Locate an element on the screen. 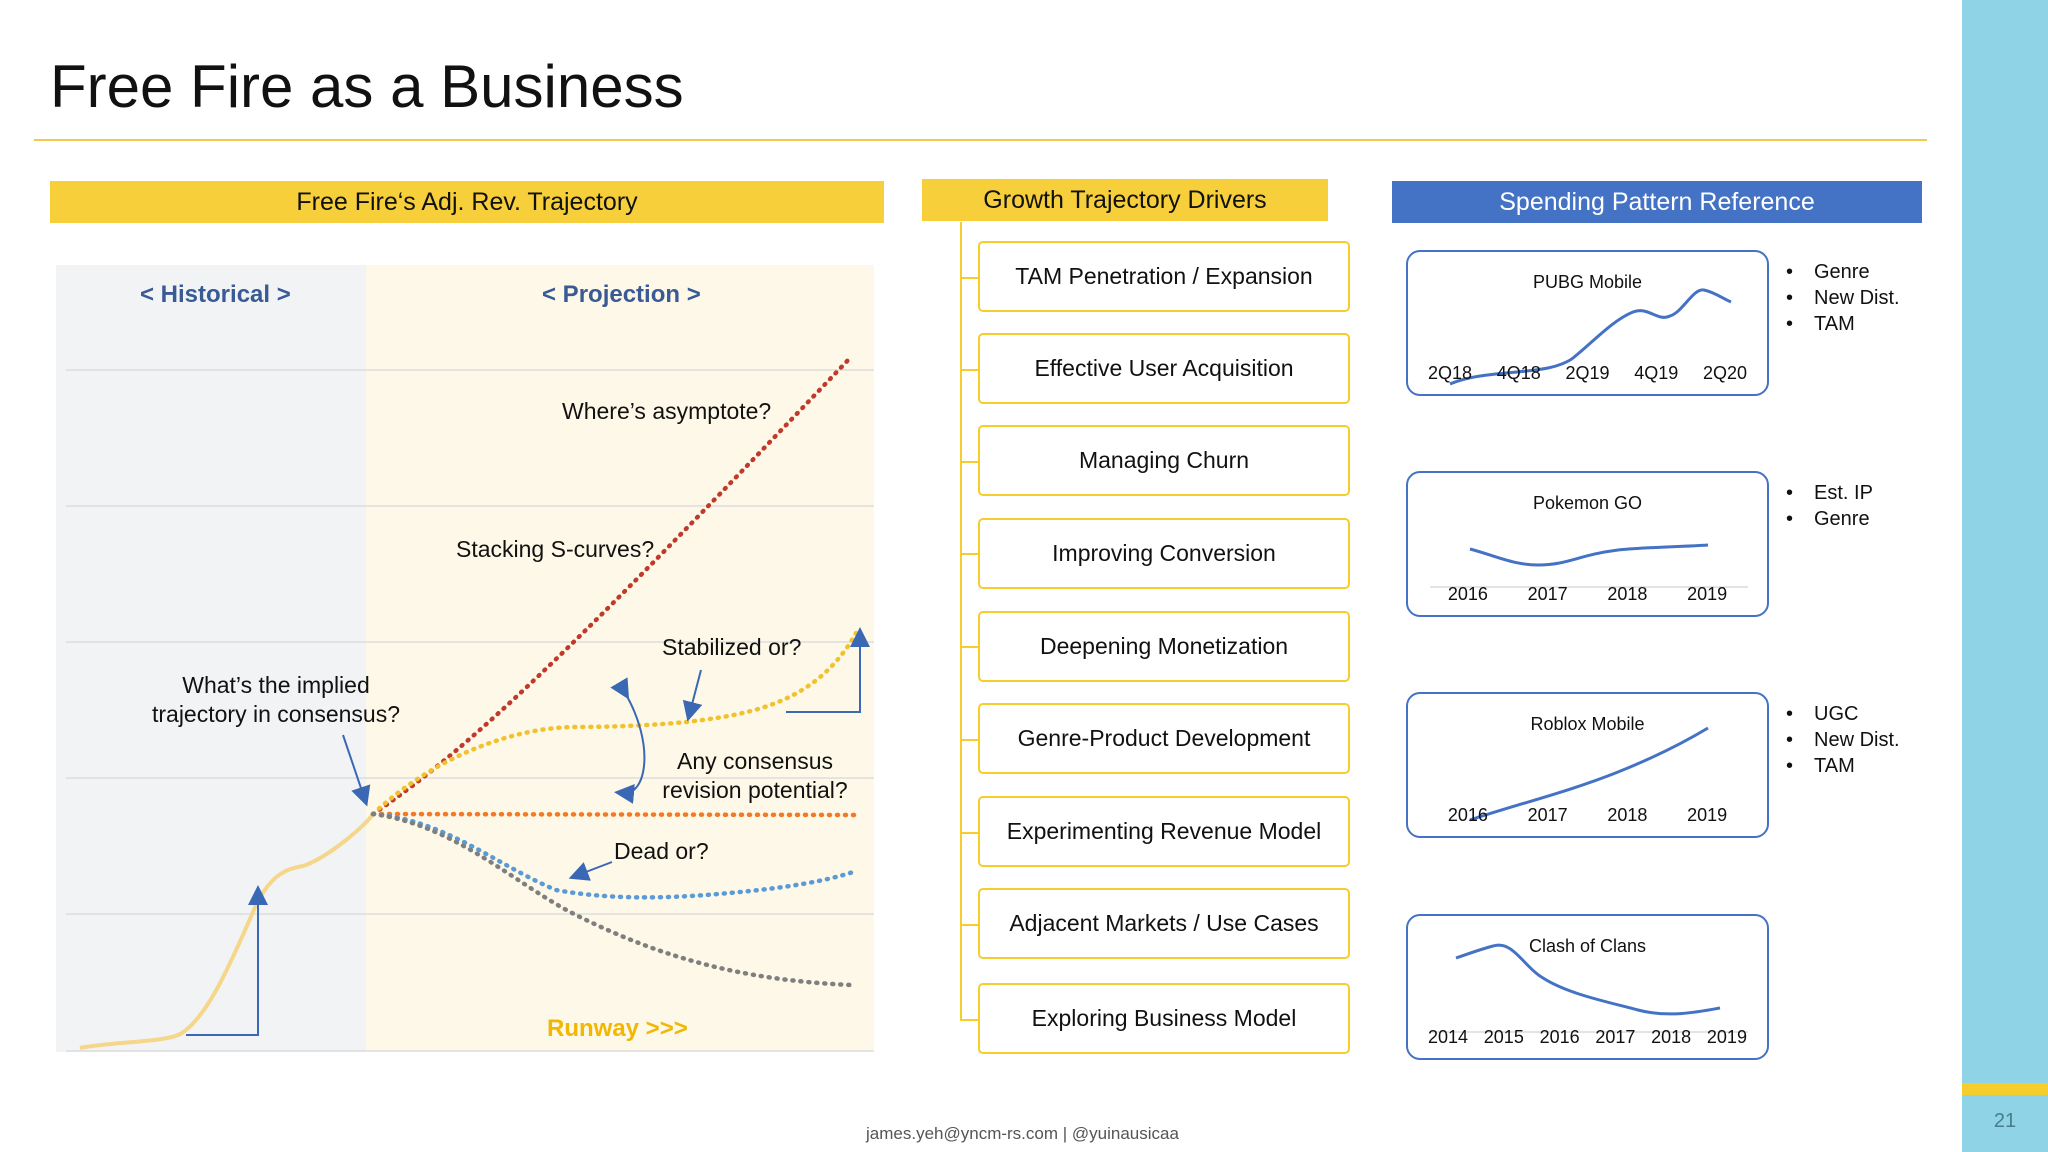 Image resolution: width=2048 pixels, height=1152 pixels. revision-line-2: revision potential? is located at coordinates (755, 790).